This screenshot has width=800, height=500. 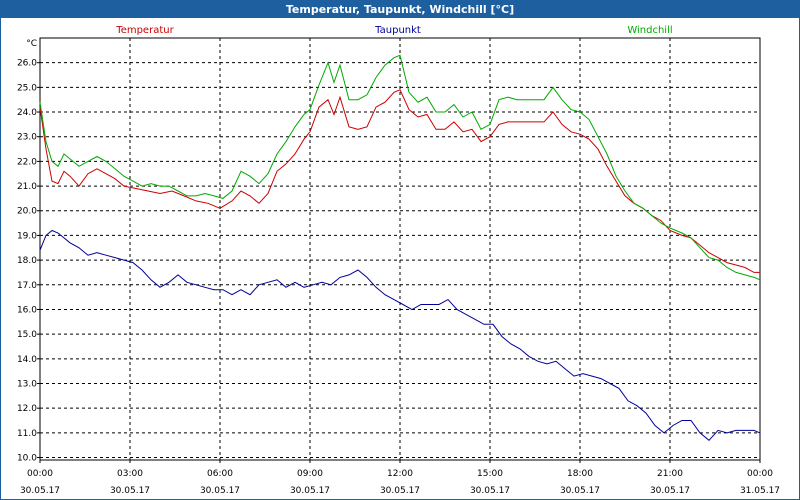 What do you see at coordinates (490, 474) in the screenshot?
I see `x-tick-time: 15:00` at bounding box center [490, 474].